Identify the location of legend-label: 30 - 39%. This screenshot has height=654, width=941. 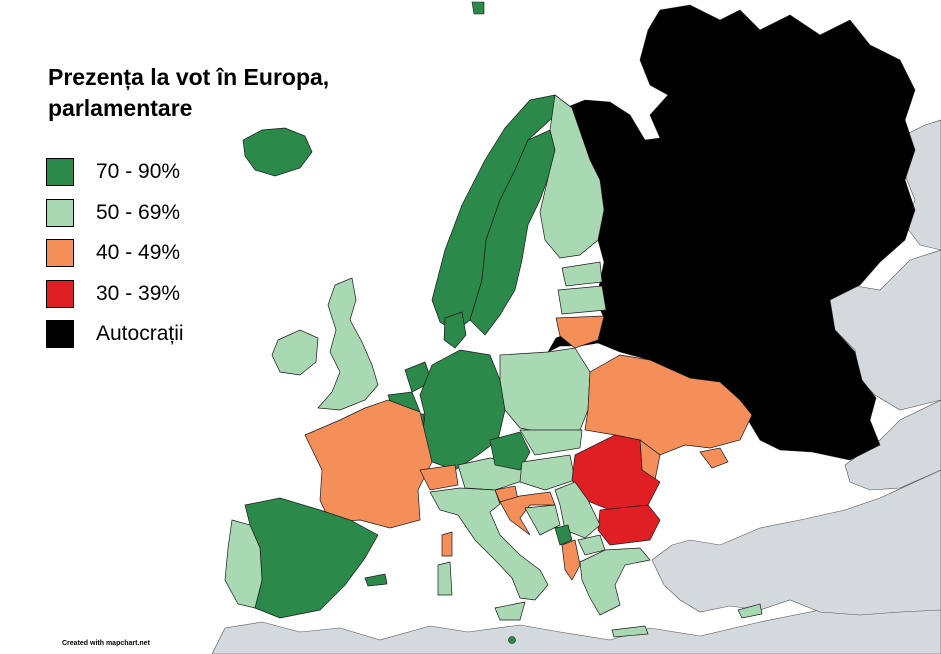
(138, 293).